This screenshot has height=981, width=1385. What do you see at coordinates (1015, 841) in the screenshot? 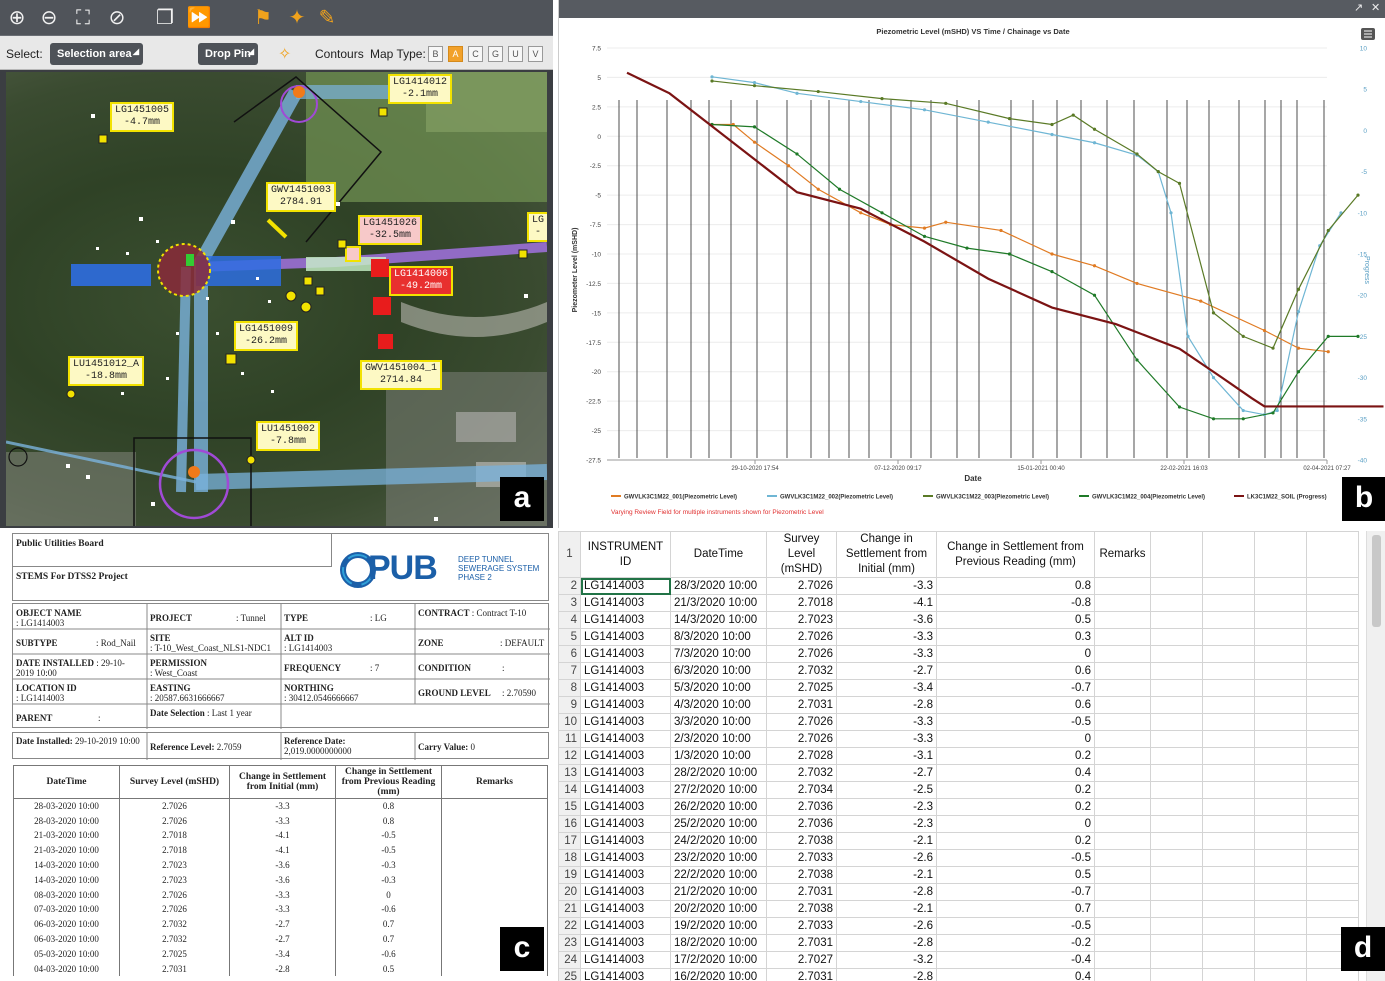
I see `spreadsheet-cell: 0.2` at bounding box center [1015, 841].